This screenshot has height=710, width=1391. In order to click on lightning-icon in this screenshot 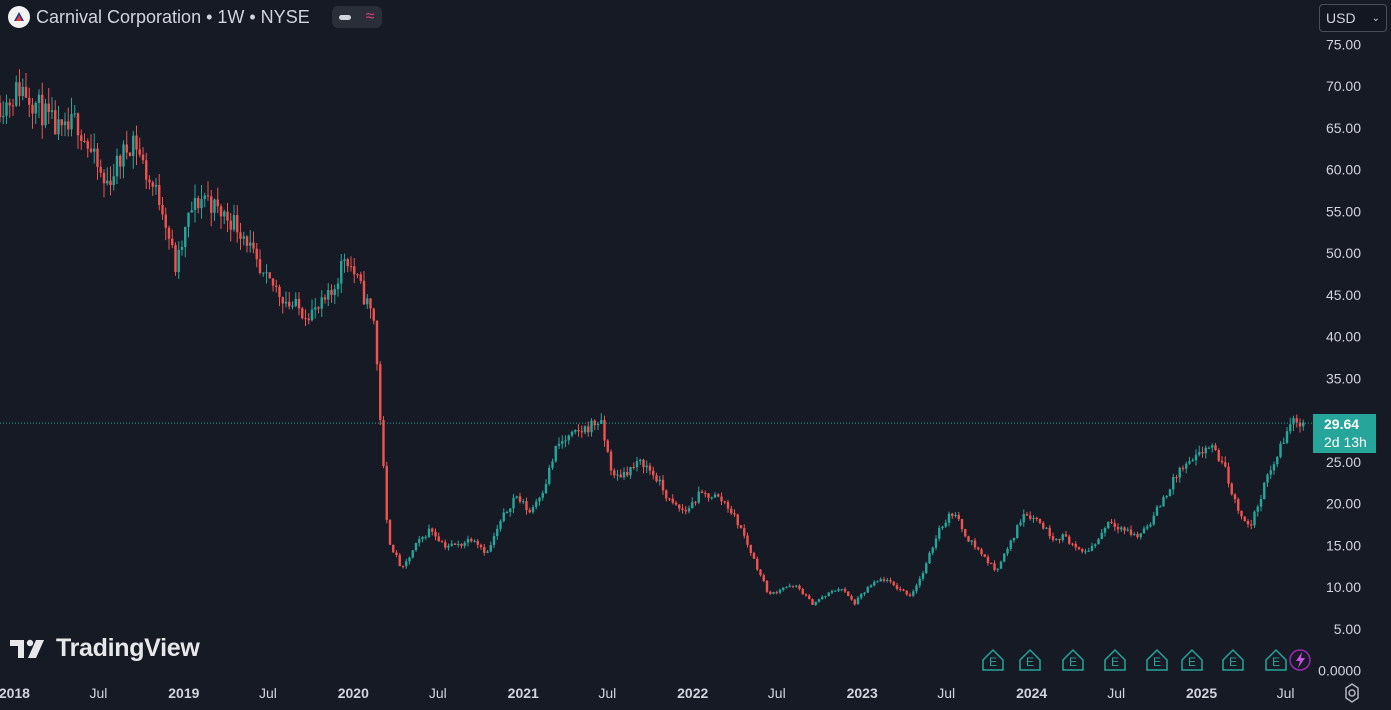, I will do `click(1300, 660)`.